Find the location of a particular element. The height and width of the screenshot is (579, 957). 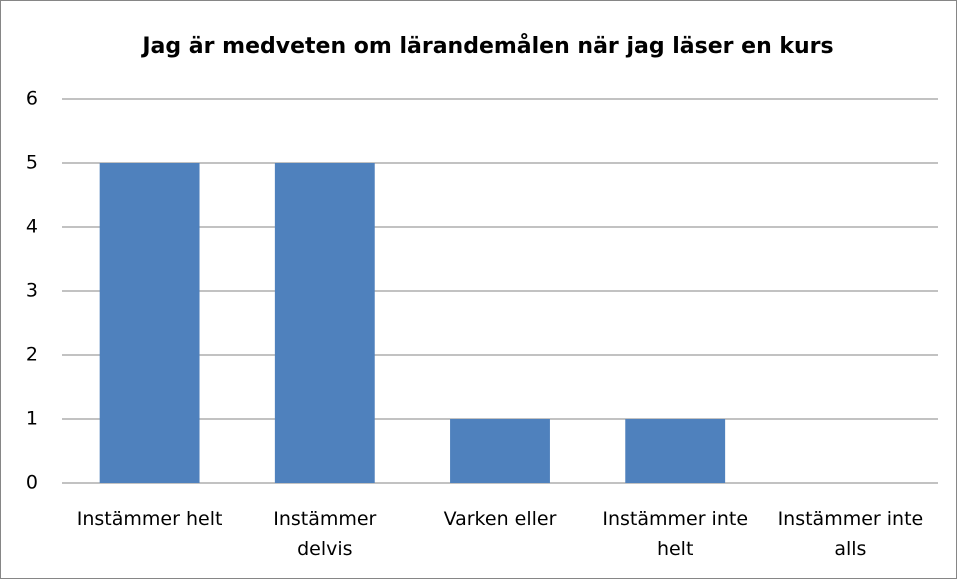

x-tick-label: Instämmer inte alls is located at coordinates (851, 534).